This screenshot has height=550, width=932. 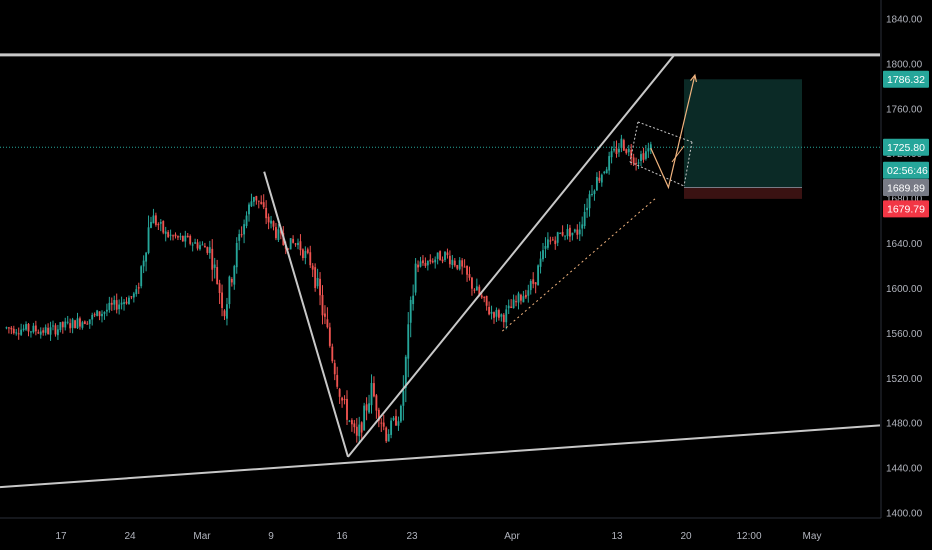 I want to click on price-badge-bg, so click(x=906, y=209).